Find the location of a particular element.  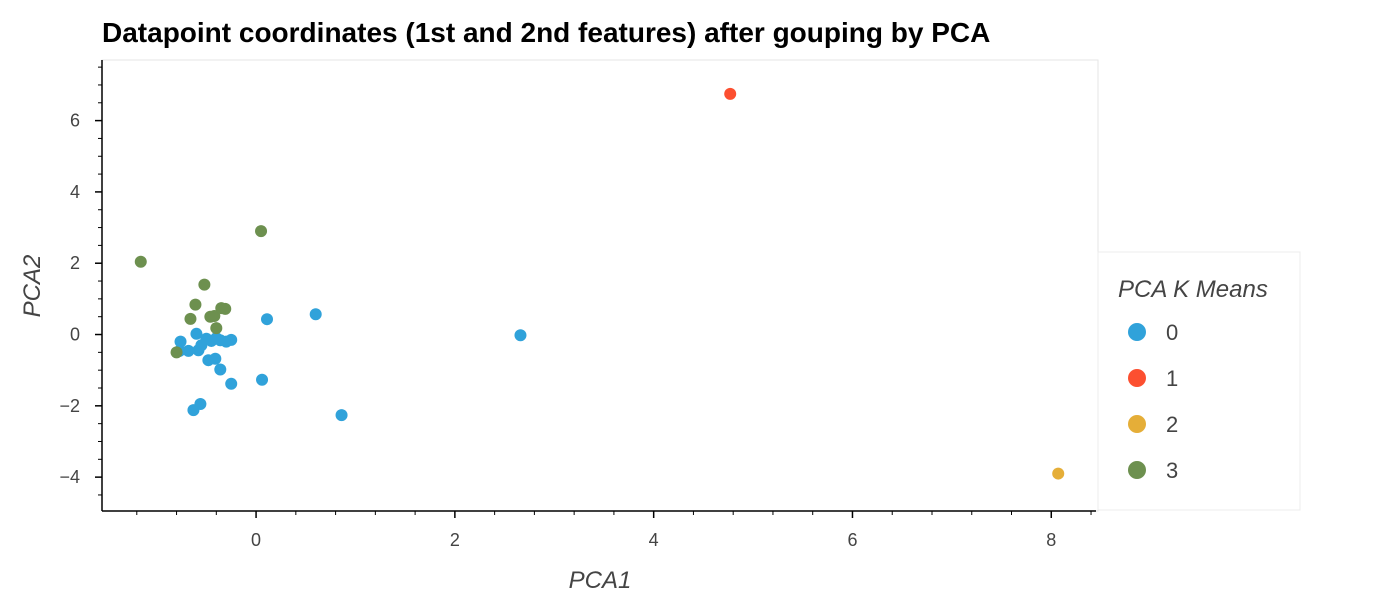

legend-label: 3 is located at coordinates (1172, 470).